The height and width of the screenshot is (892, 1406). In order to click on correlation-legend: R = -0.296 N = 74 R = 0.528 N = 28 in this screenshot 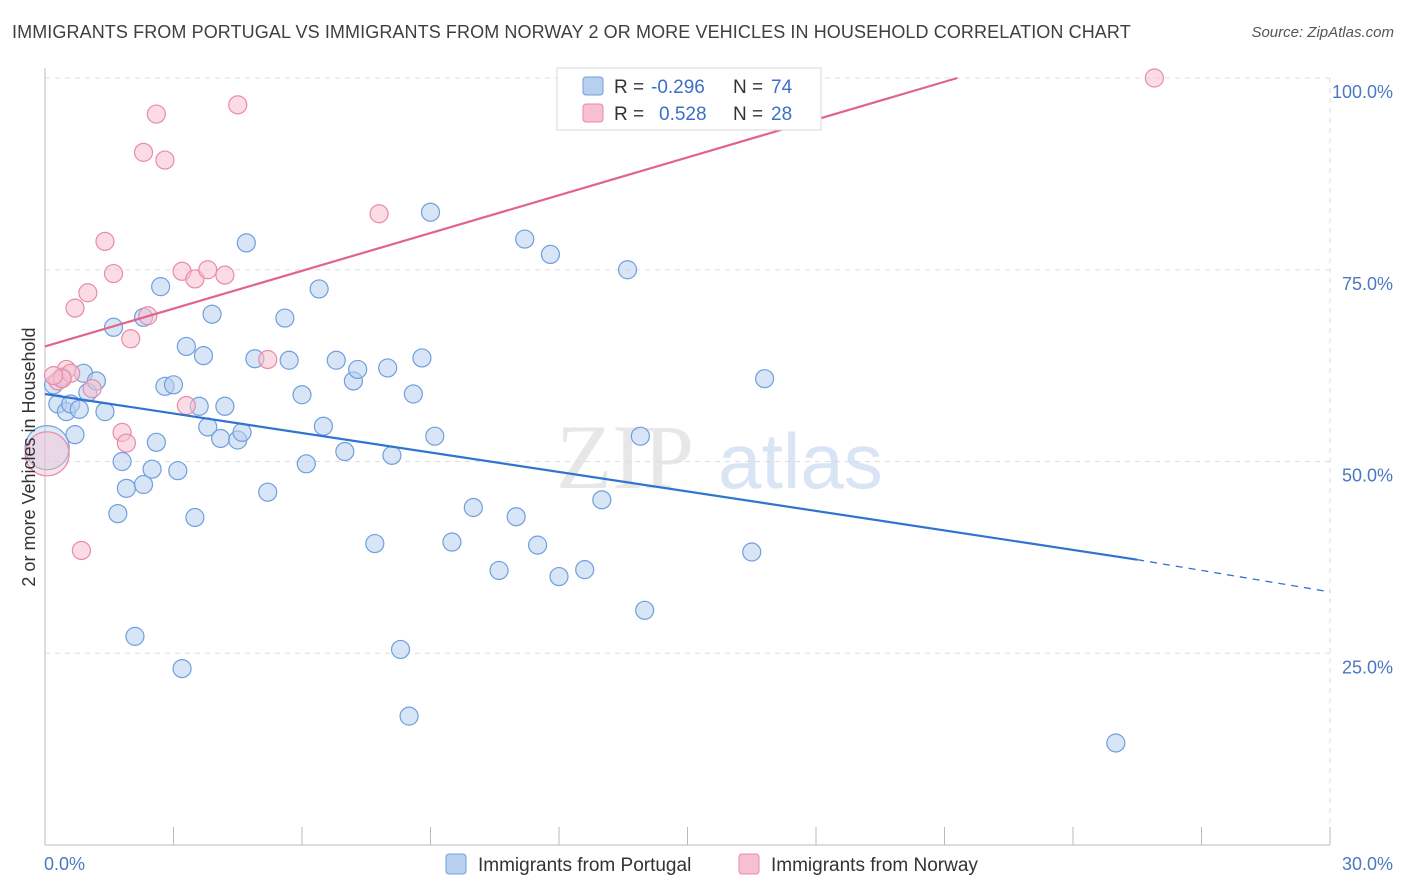, I will do `click(689, 99)`.